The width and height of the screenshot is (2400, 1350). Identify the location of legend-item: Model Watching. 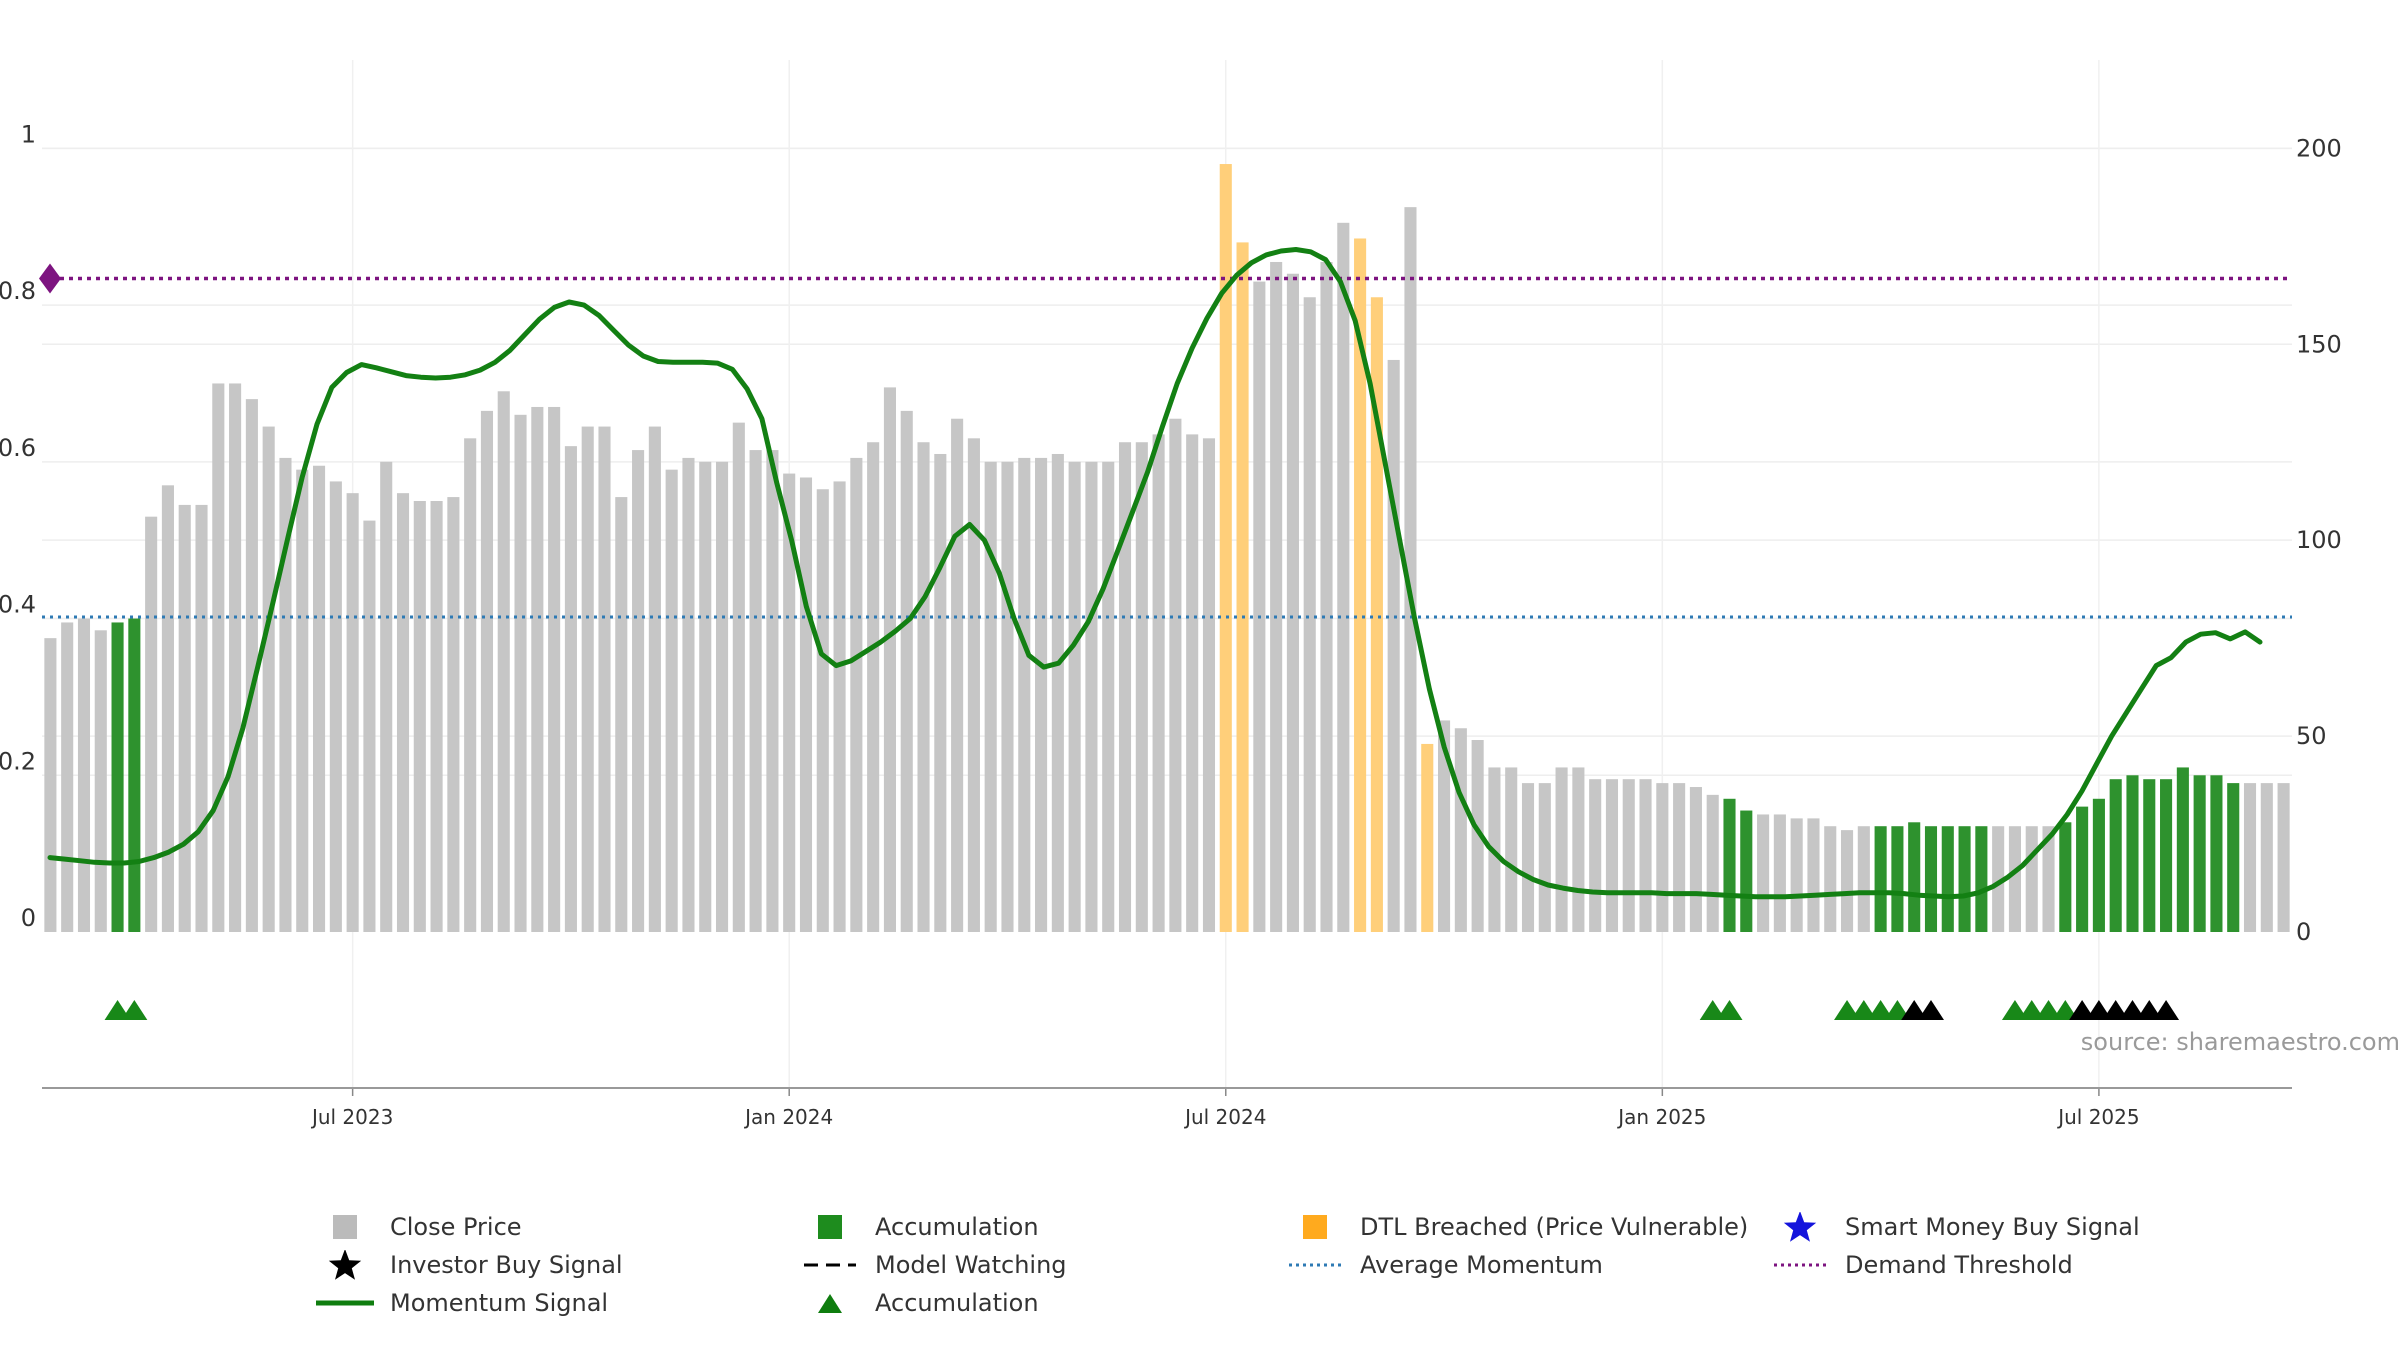
(1027, 1265).